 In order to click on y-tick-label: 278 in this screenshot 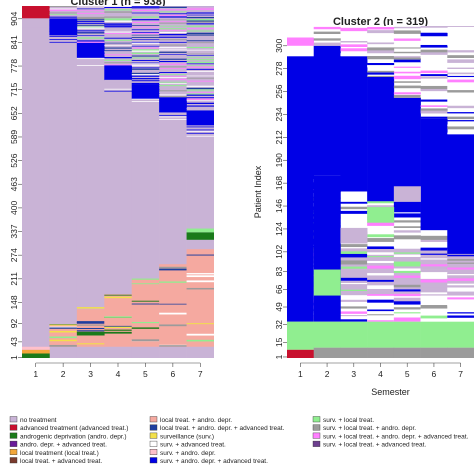, I will do `click(279, 68)`.